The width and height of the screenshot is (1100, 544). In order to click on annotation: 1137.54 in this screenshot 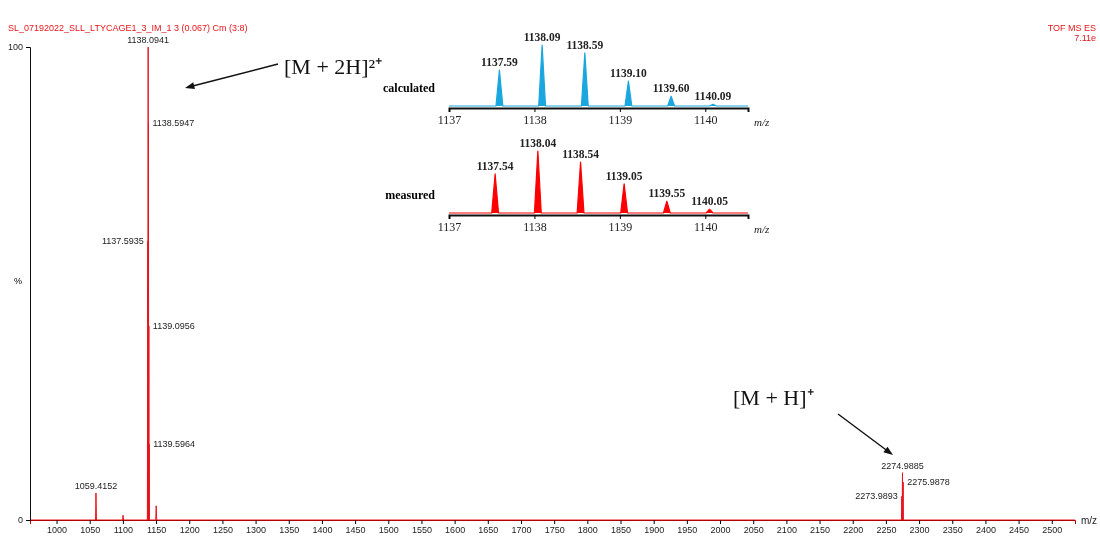, I will do `click(495, 165)`.